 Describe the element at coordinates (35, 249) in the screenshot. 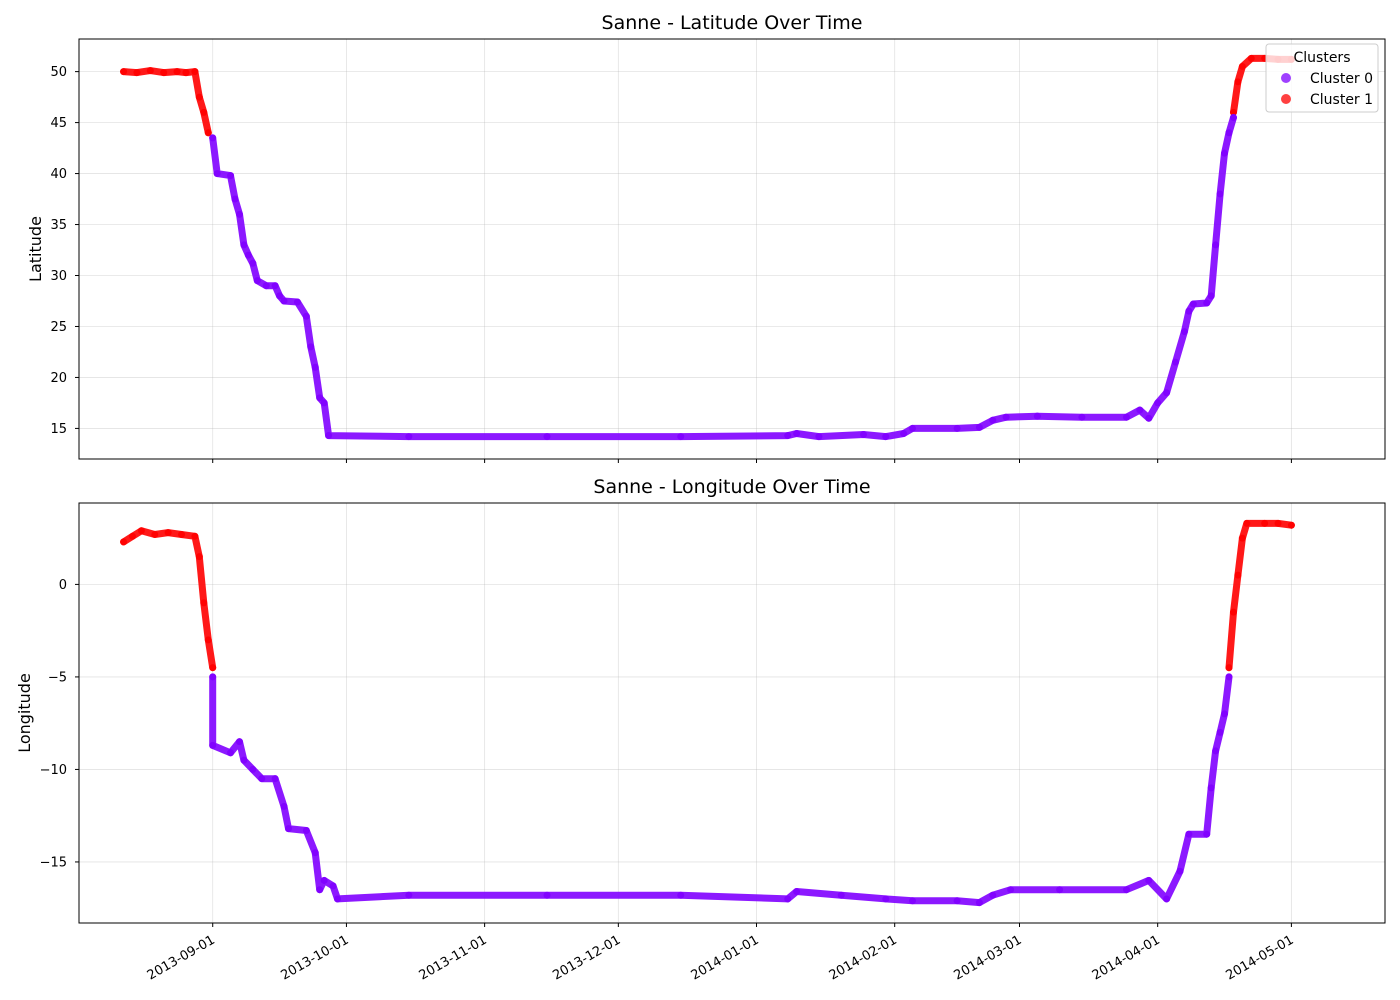

I see `p0-y-axis-label: Latitude` at that location.